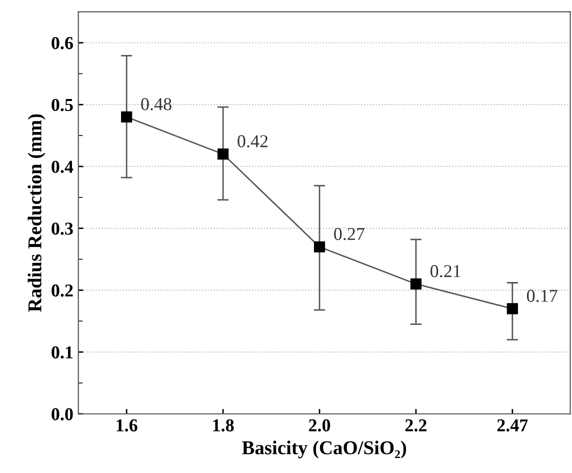  Describe the element at coordinates (512, 425) in the screenshot. I see `x-tick-label: 2.47` at that location.